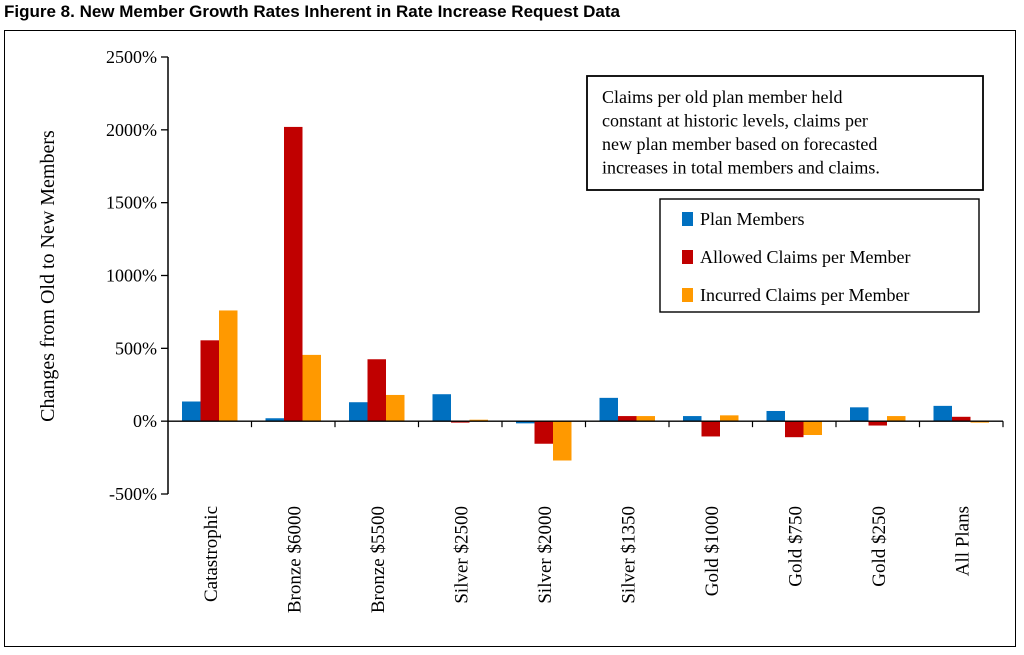 This screenshot has height=655, width=1024. I want to click on y-tick-label: 1000%, so click(131, 276).